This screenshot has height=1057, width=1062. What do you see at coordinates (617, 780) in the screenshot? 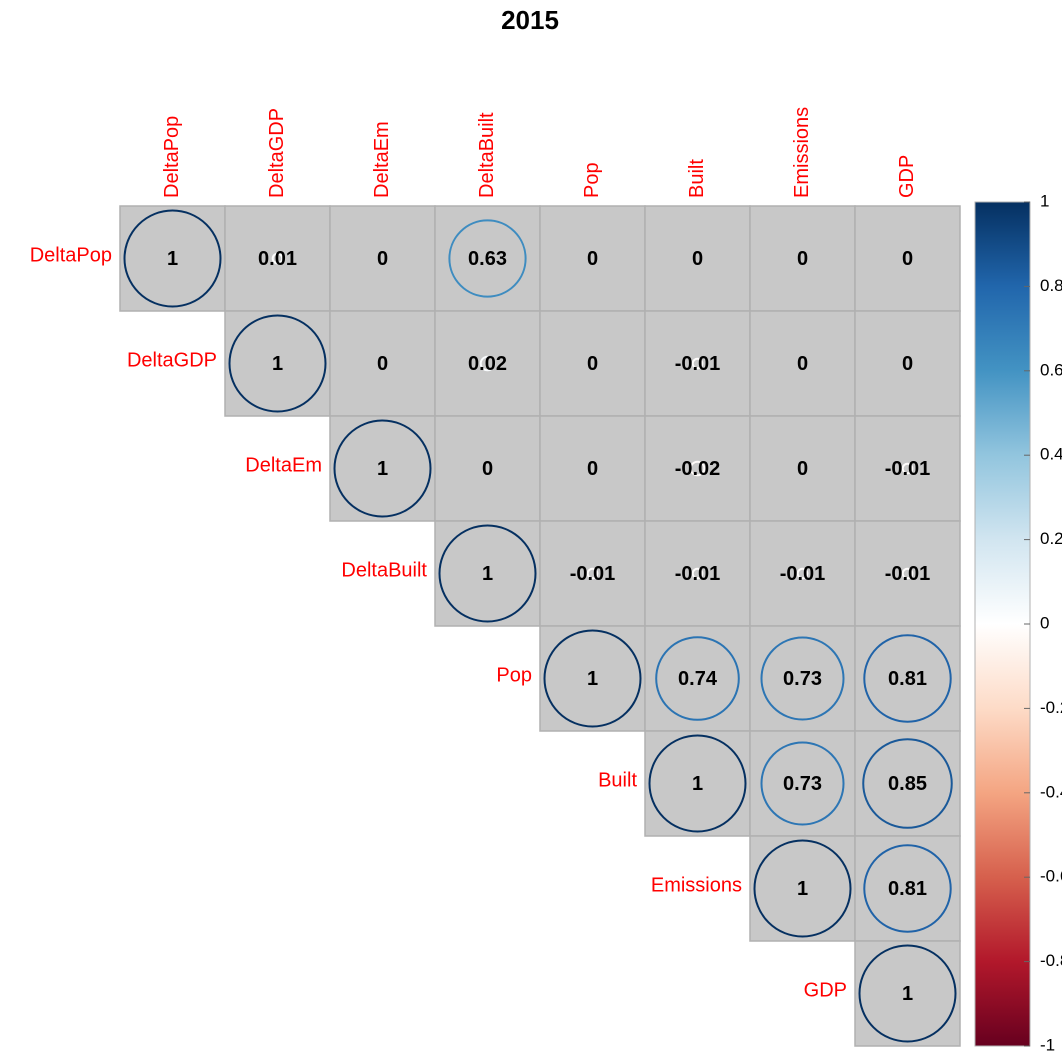
I see `row-label: Built` at bounding box center [617, 780].